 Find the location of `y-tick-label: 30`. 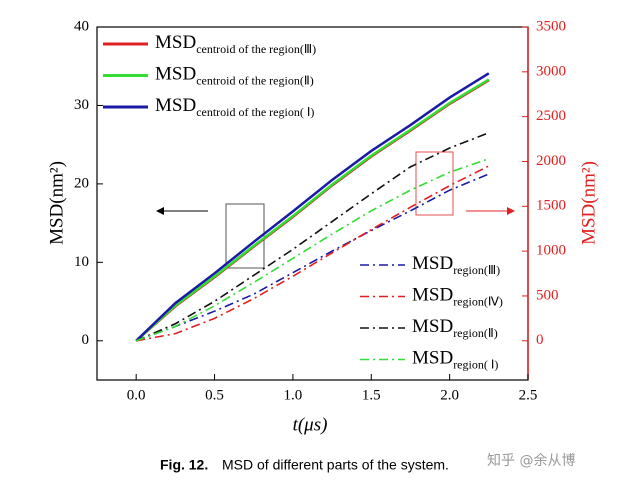

y-tick-label: 30 is located at coordinates (81, 105).